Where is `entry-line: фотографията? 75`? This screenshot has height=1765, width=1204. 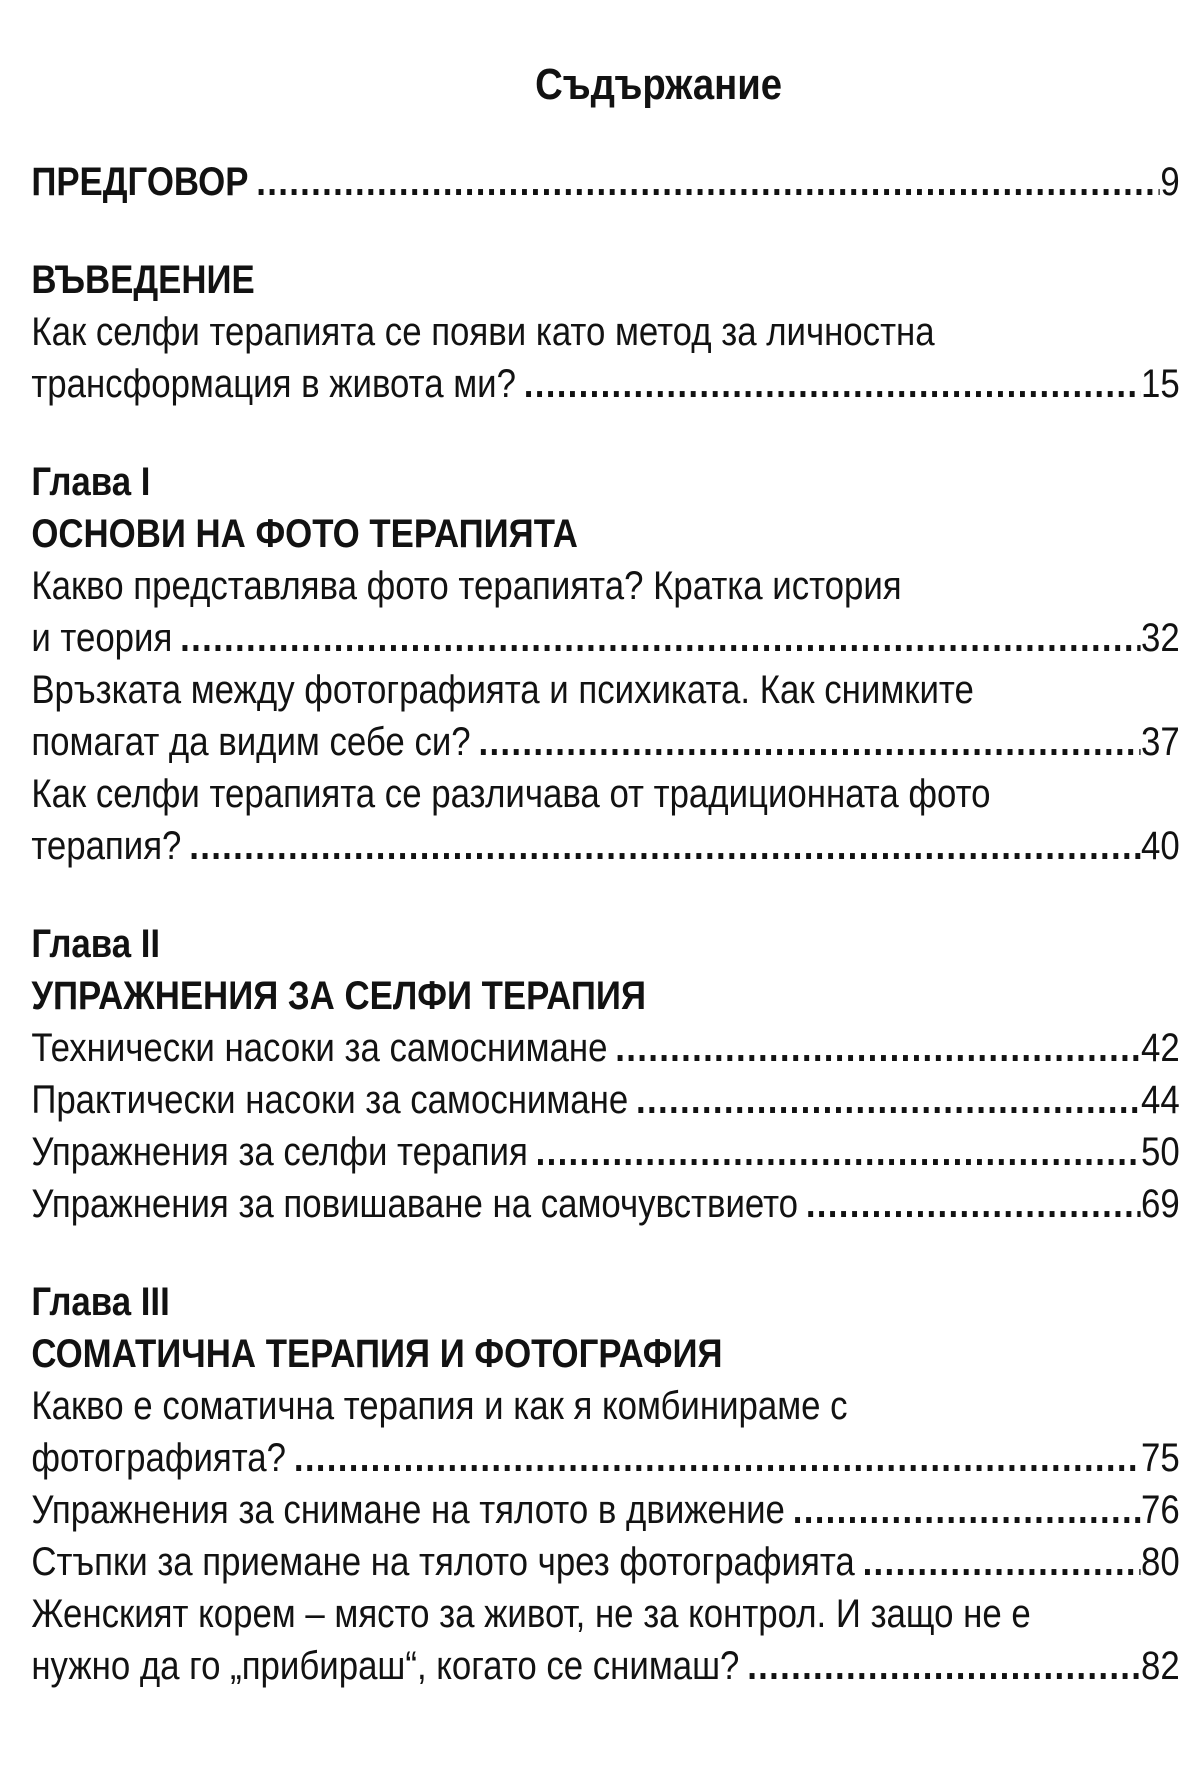 entry-line: фотографията? 75 is located at coordinates (605, 1458).